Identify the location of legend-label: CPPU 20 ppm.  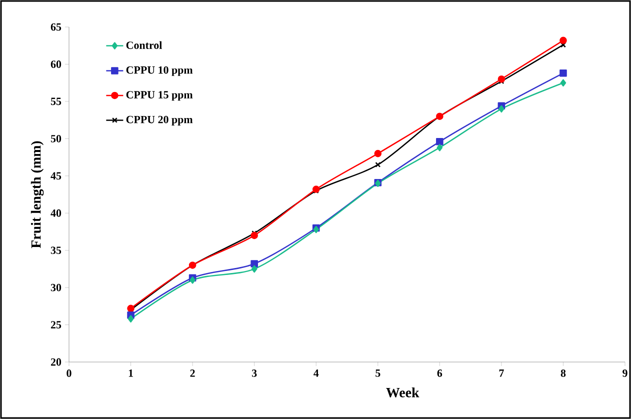
(159, 121).